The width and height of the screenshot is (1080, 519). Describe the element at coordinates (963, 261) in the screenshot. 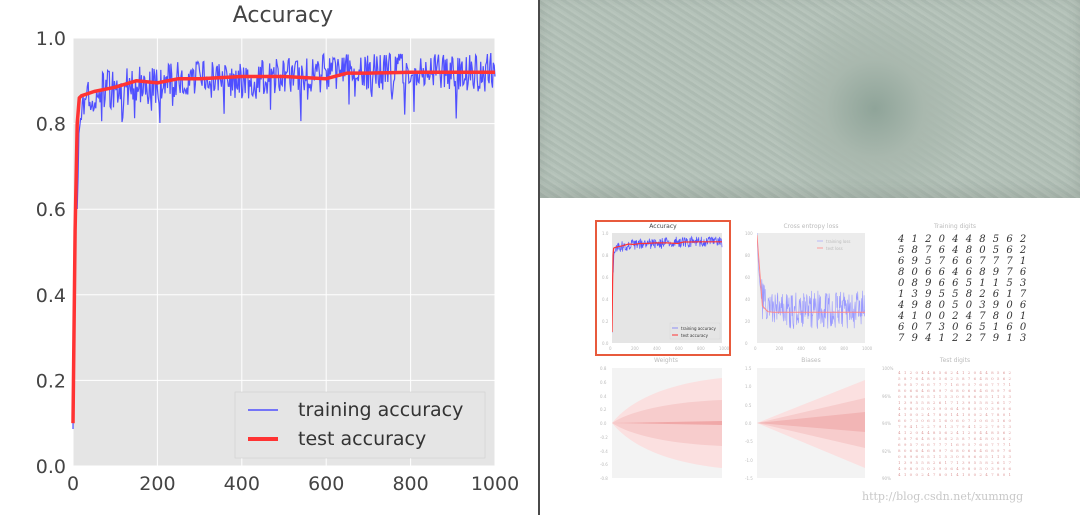

I see `digit-row: 6 9 5 7 6 6 7 7 7 1` at that location.